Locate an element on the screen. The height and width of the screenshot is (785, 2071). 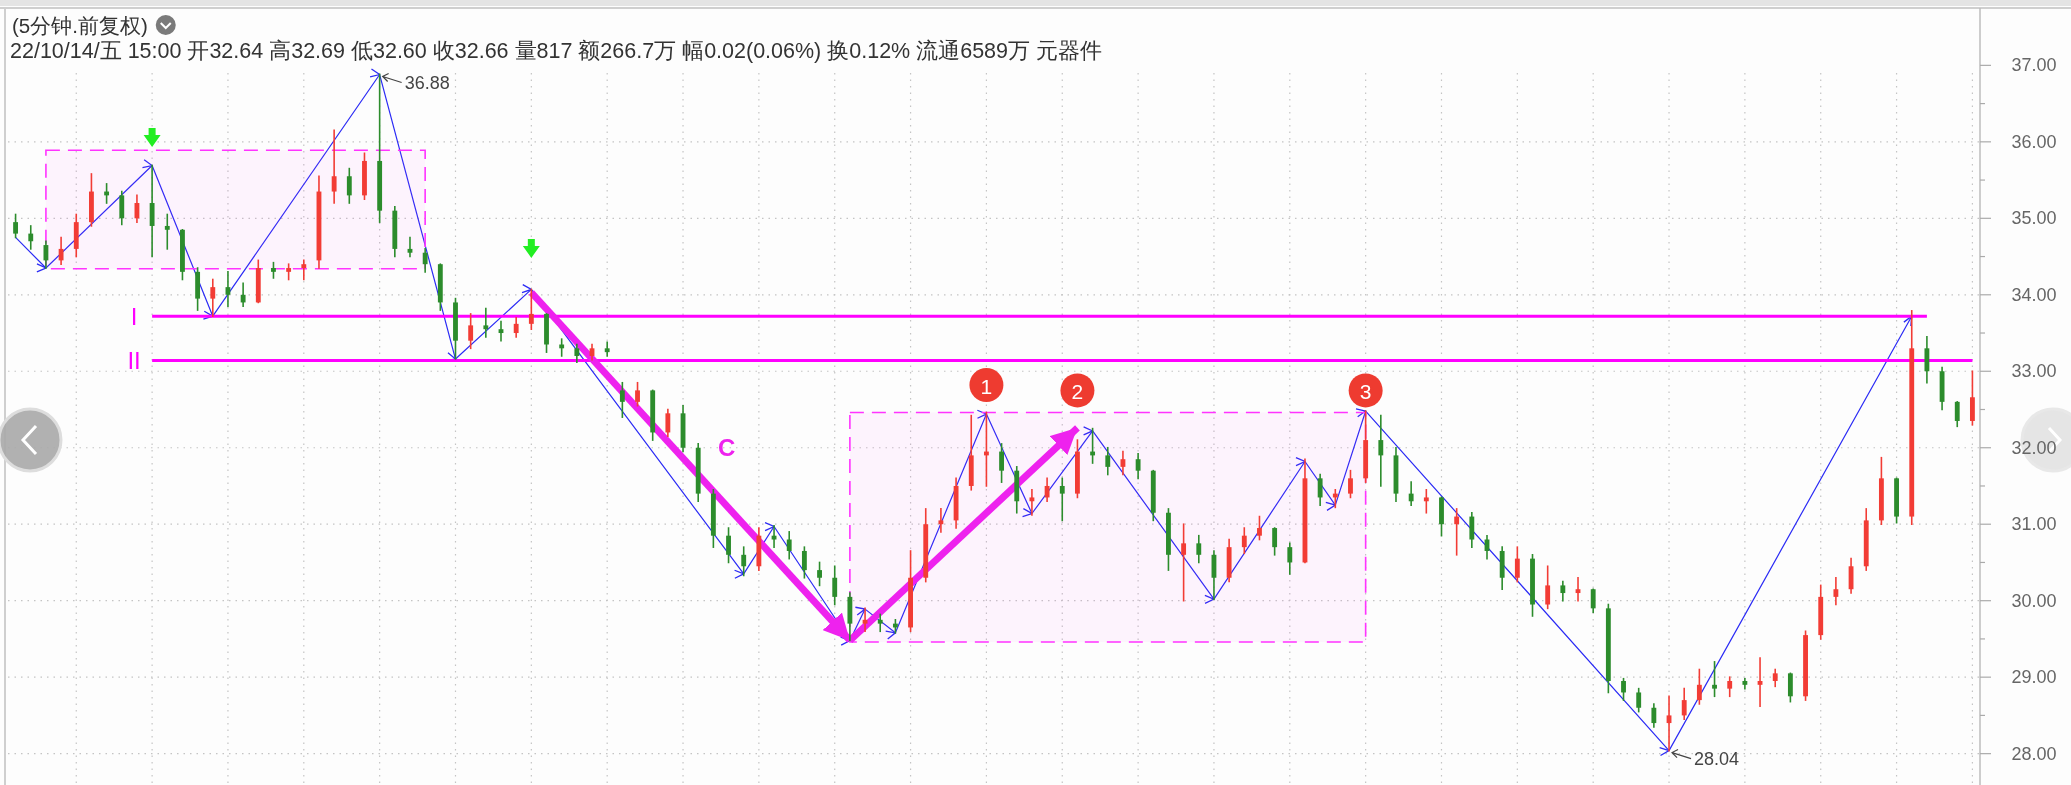
y-tick-label: 30.00 is located at coordinates (2034, 600).